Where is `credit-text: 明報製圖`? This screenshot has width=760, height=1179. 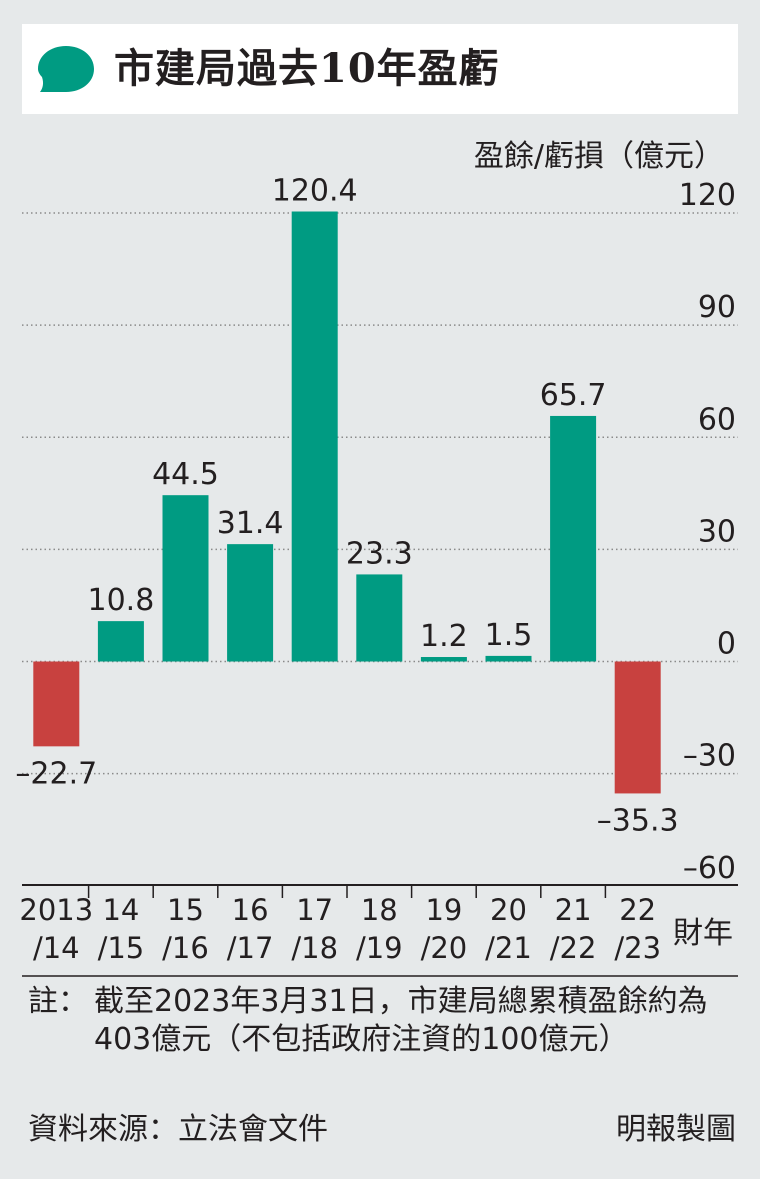 credit-text: 明報製圖 is located at coordinates (676, 1129).